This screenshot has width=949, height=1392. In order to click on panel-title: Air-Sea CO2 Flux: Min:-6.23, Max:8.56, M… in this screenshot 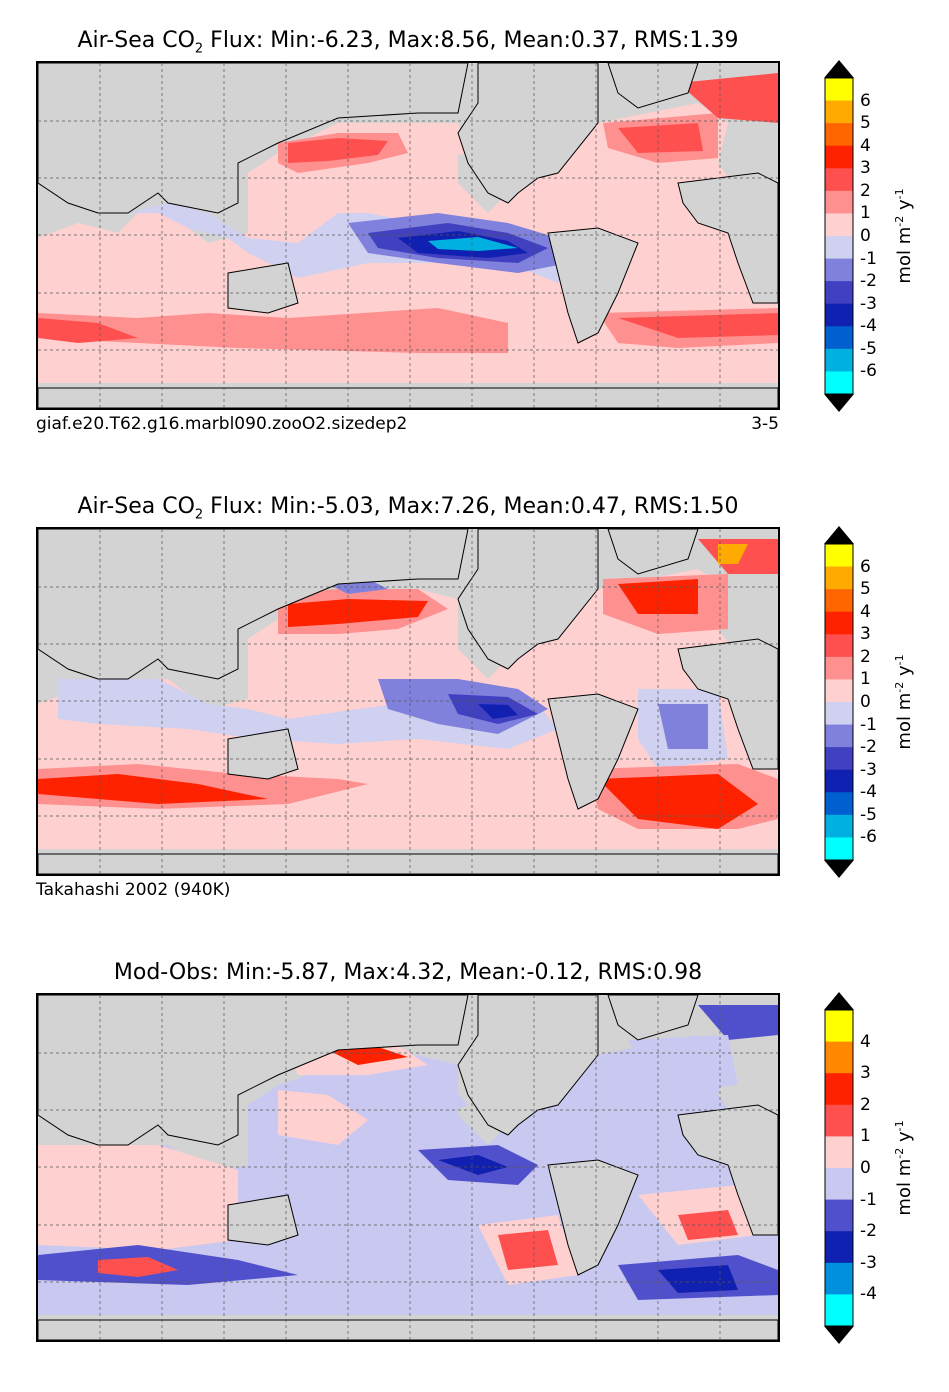, I will do `click(408, 42)`.